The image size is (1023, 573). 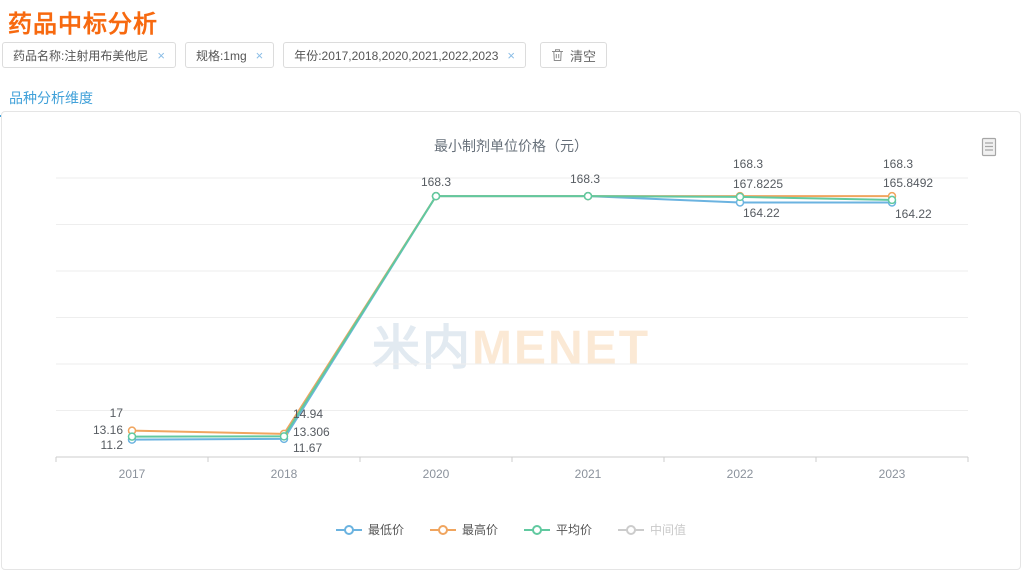 I want to click on watermark-cn: 米内, so click(x=422, y=348).